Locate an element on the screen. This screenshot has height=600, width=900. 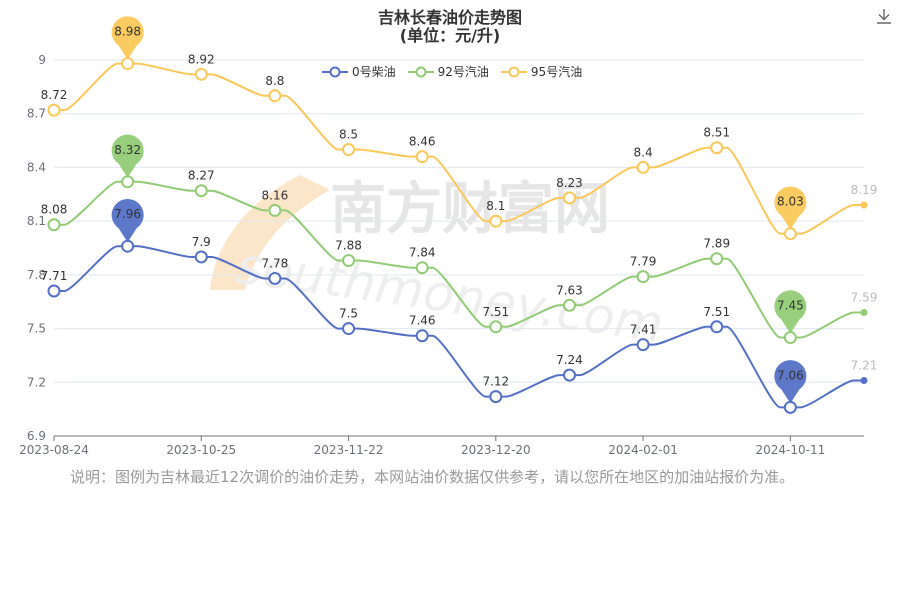
pin-marker: 8.32 is located at coordinates (127, 156).